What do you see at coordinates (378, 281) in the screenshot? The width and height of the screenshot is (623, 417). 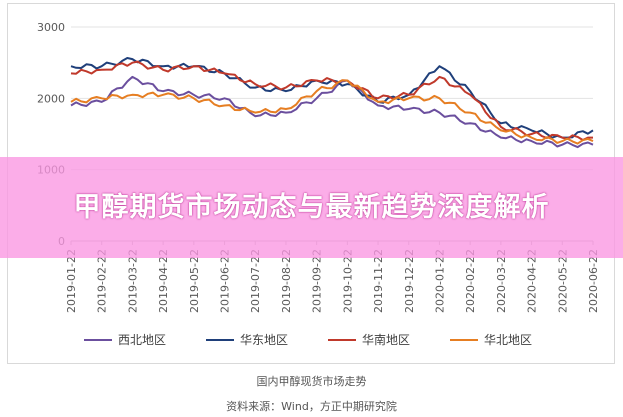 I see `x-tick-label: 2019-11-22` at bounding box center [378, 281].